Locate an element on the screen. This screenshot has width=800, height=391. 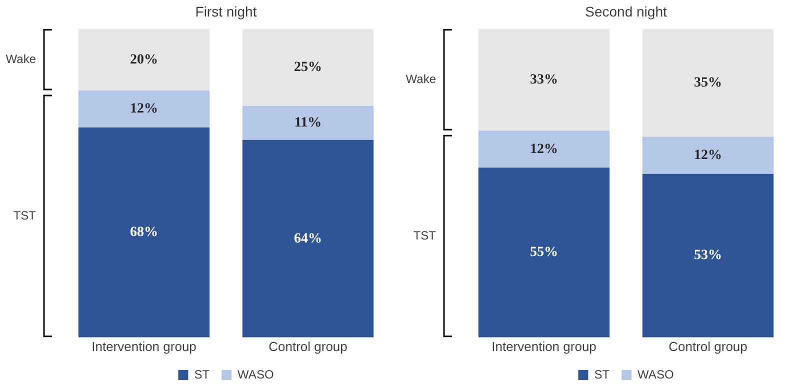
data-label: 68% is located at coordinates (144, 232).